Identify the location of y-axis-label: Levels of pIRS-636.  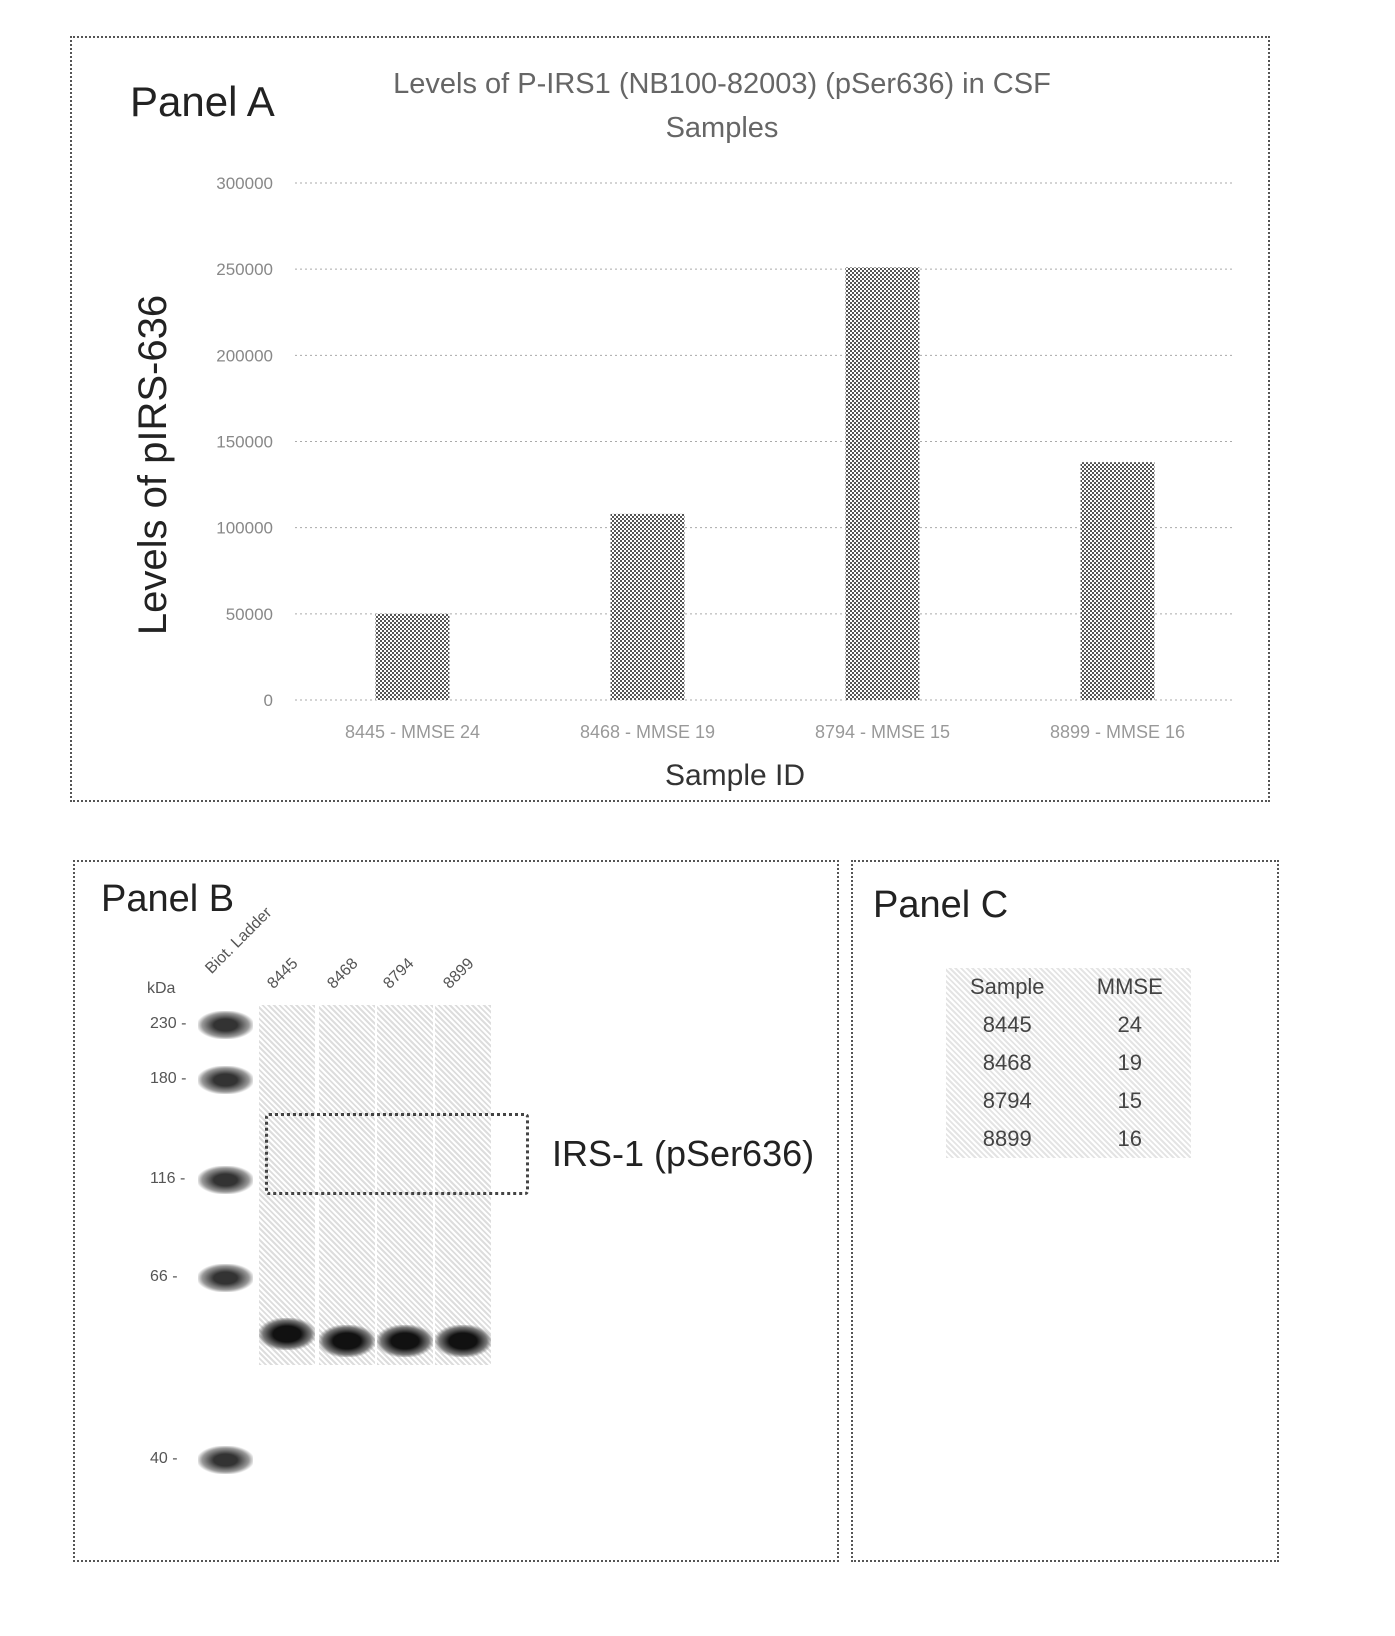
(153, 465).